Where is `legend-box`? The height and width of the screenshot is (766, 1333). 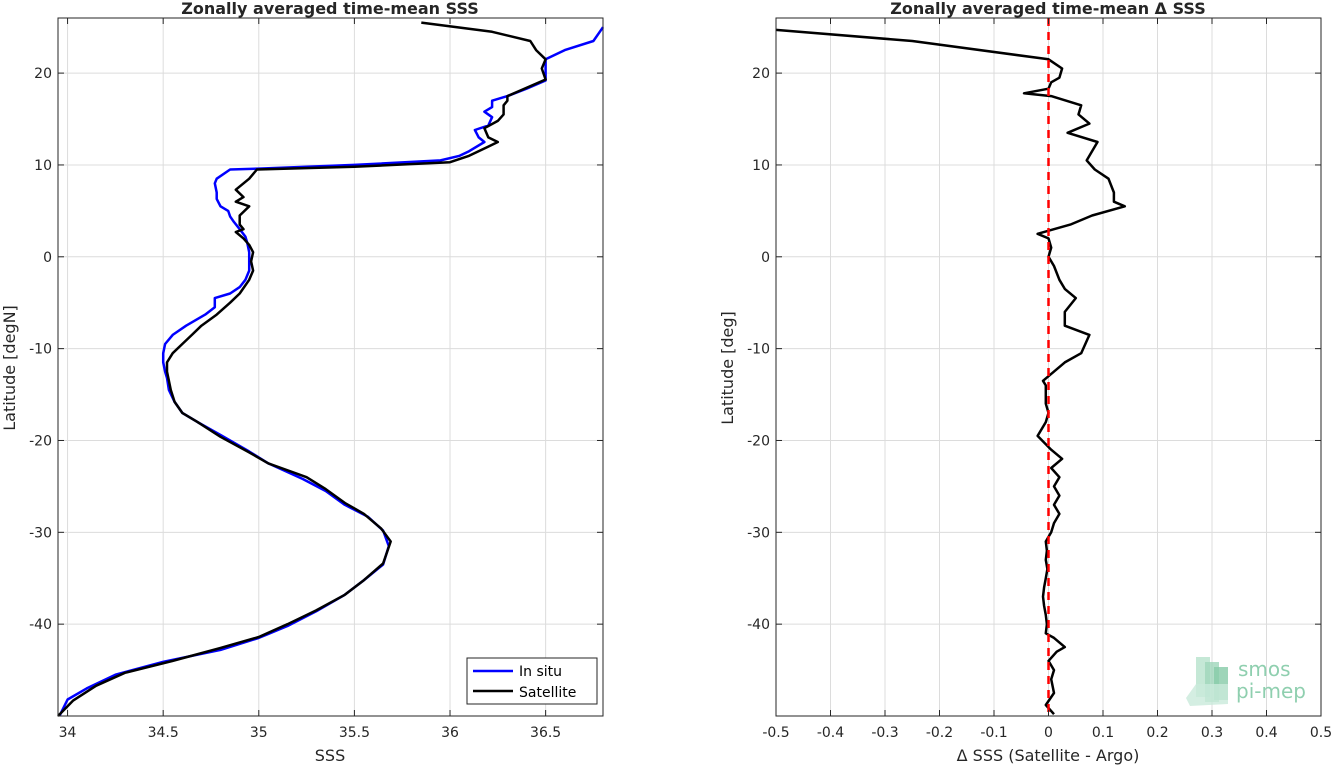 legend-box is located at coordinates (532, 681).